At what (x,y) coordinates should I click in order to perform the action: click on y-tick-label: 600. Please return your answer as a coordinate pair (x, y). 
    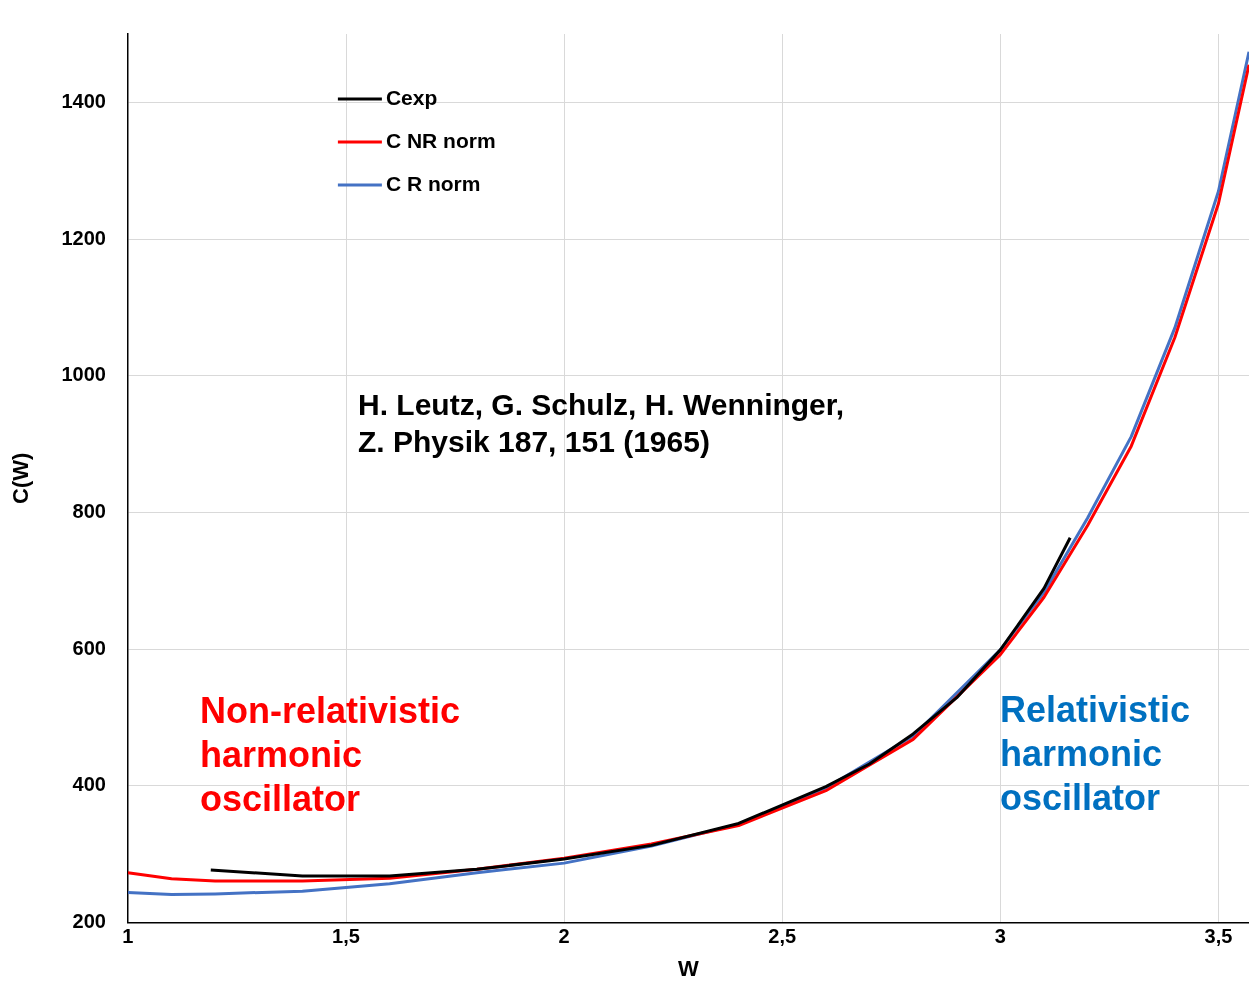
    Looking at the image, I should click on (89, 647).